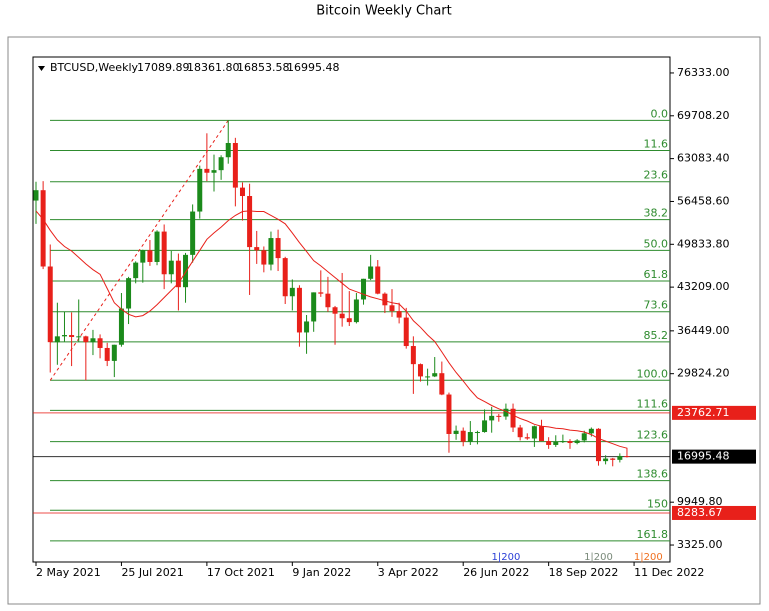 The image size is (769, 611). I want to click on x-tick-label: 26 Jun 2022, so click(496, 572).